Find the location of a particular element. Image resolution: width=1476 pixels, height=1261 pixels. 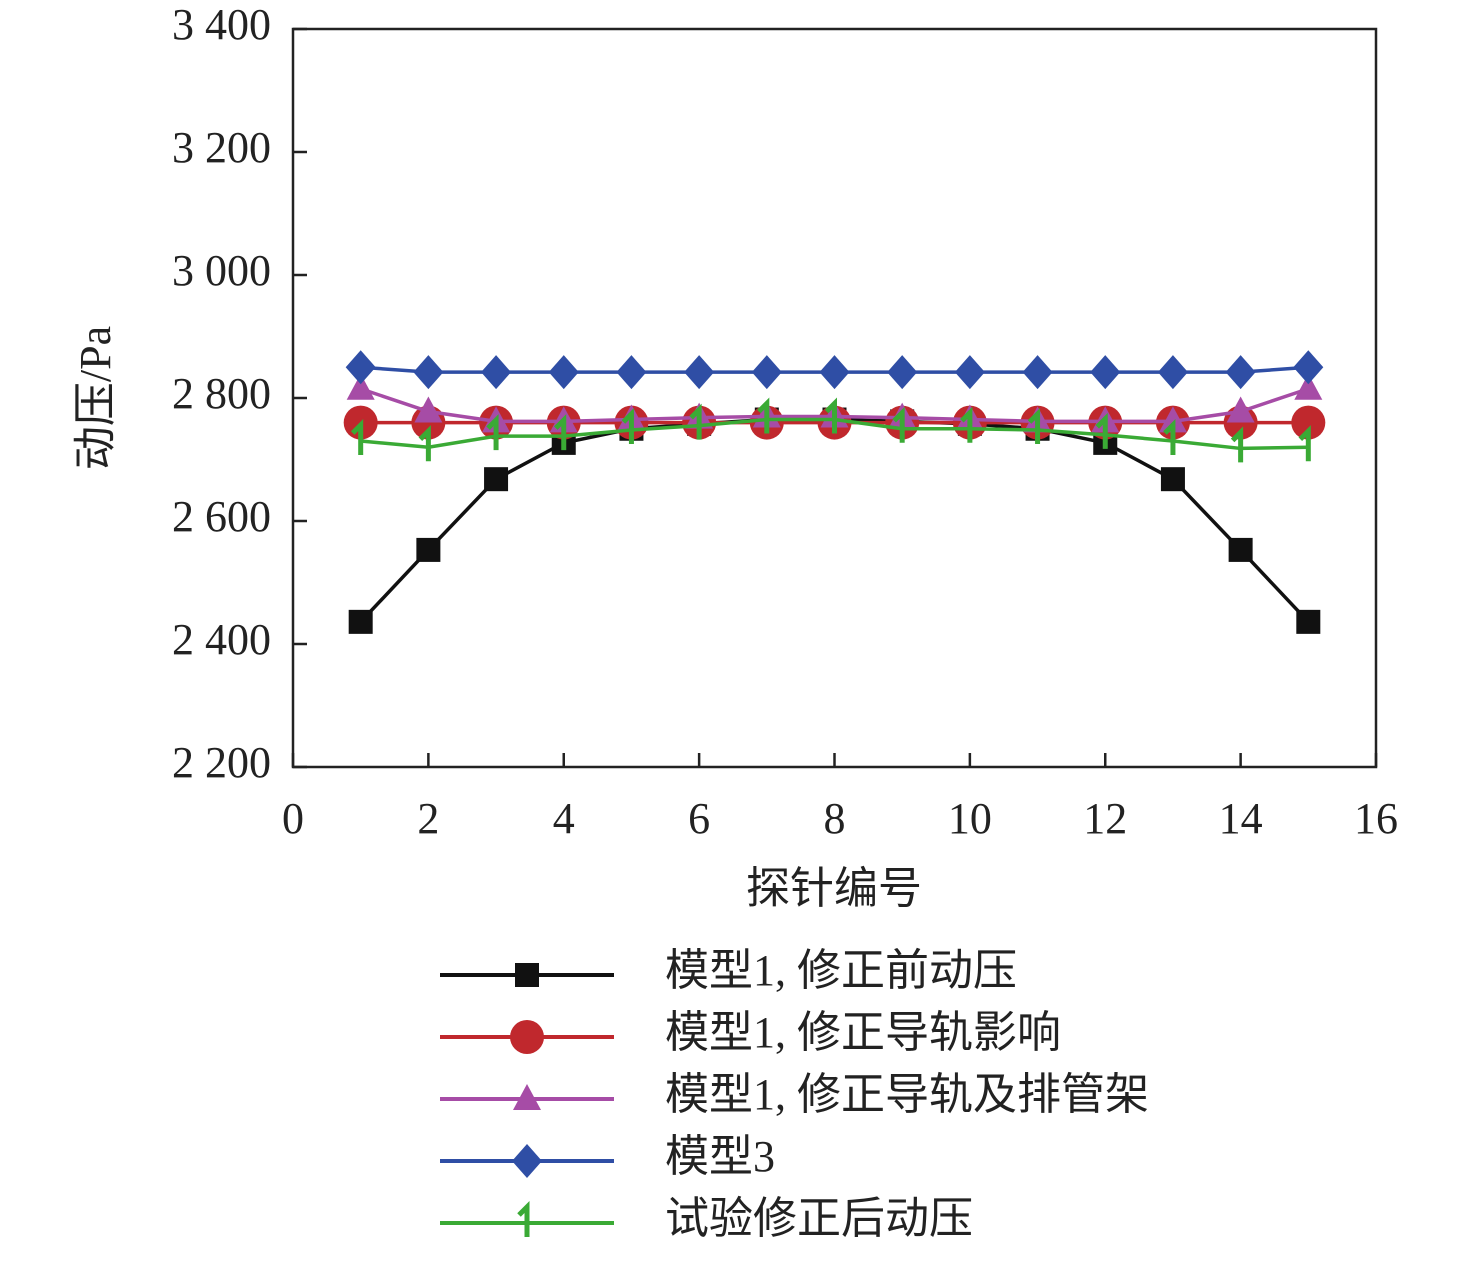

x-tick-label: 6 is located at coordinates (699, 818).